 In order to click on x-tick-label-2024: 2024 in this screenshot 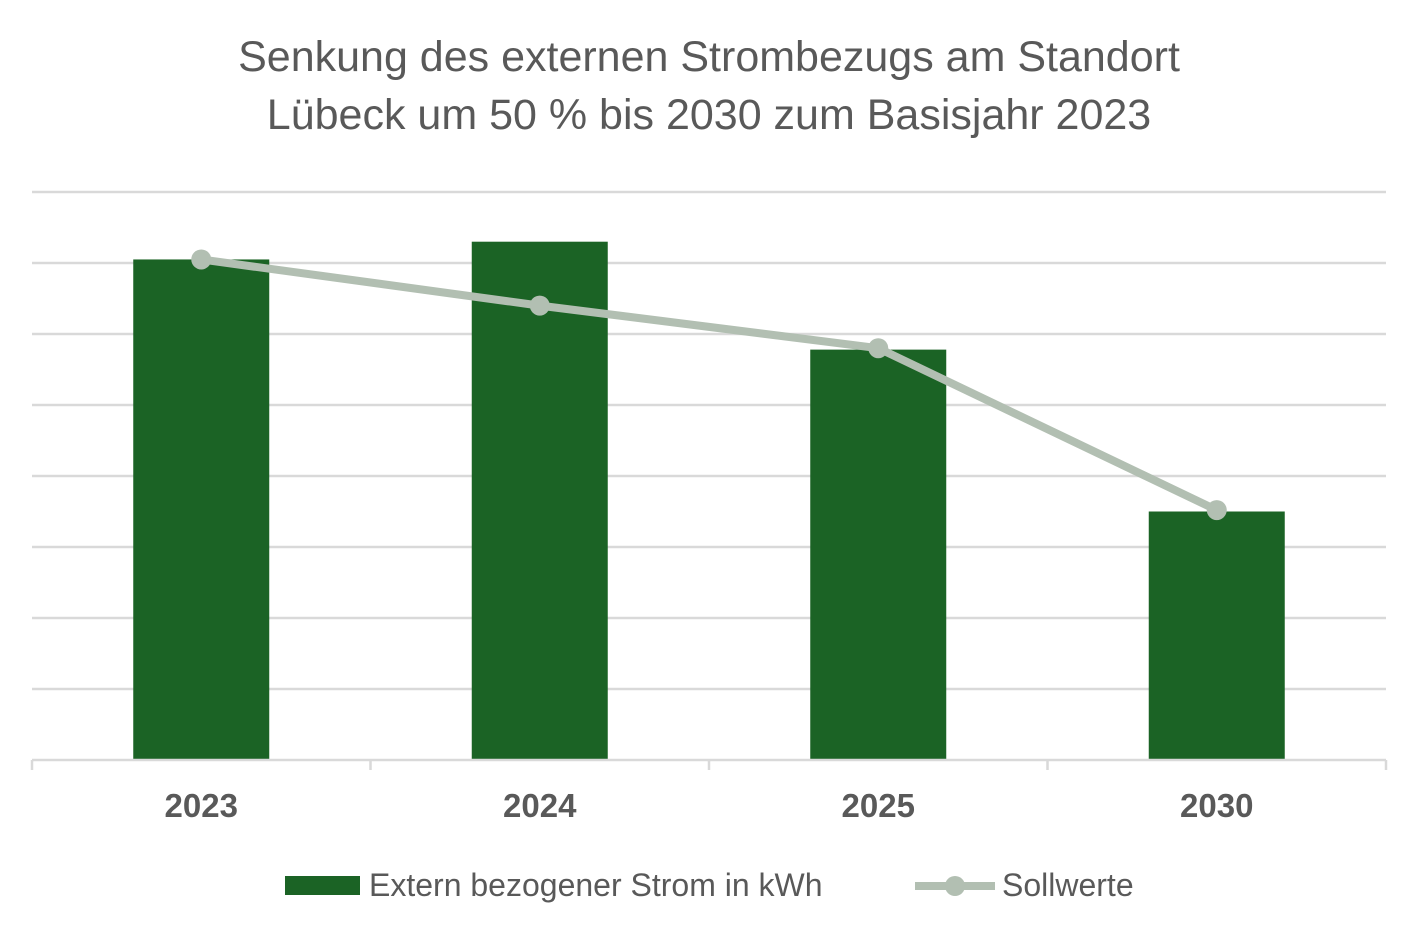, I will do `click(540, 805)`.